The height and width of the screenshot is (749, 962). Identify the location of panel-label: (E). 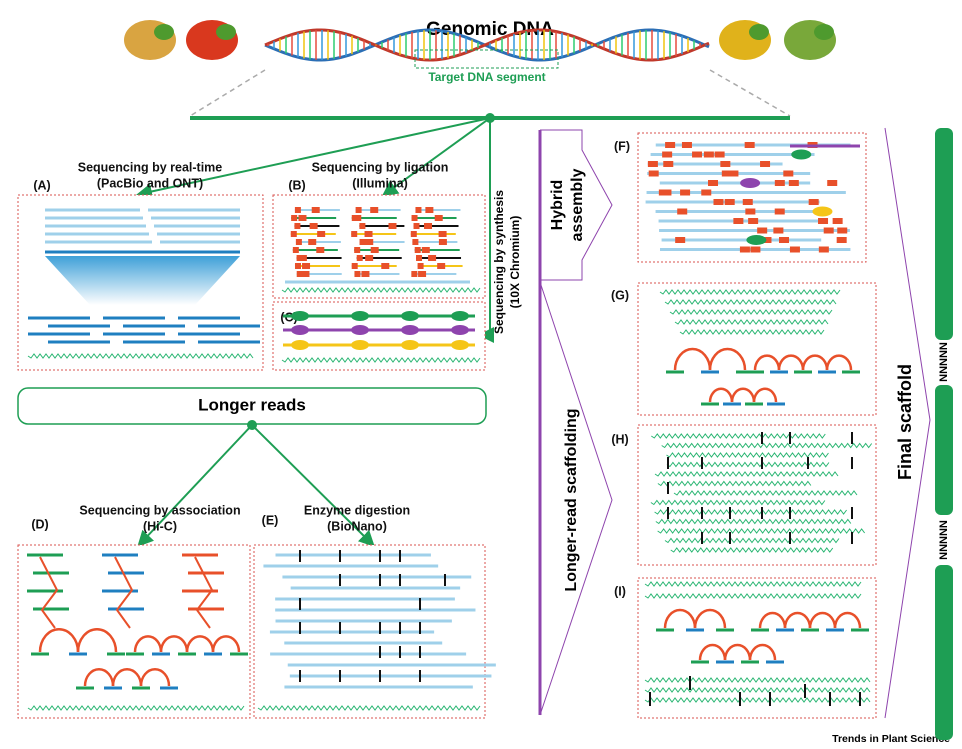
(270, 520).